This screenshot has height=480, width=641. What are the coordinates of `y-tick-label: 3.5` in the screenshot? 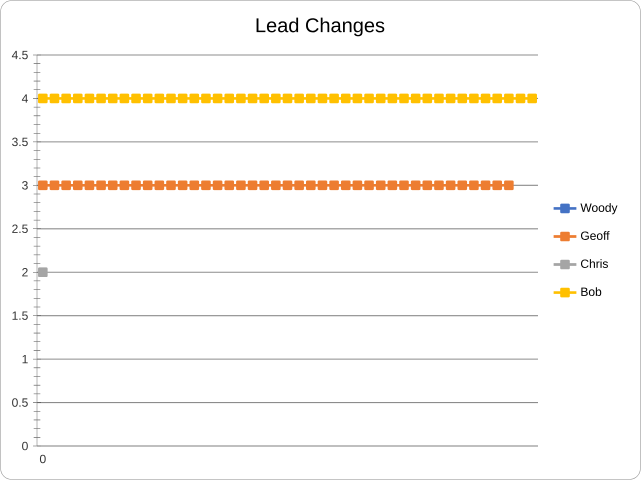 It's located at (20, 142).